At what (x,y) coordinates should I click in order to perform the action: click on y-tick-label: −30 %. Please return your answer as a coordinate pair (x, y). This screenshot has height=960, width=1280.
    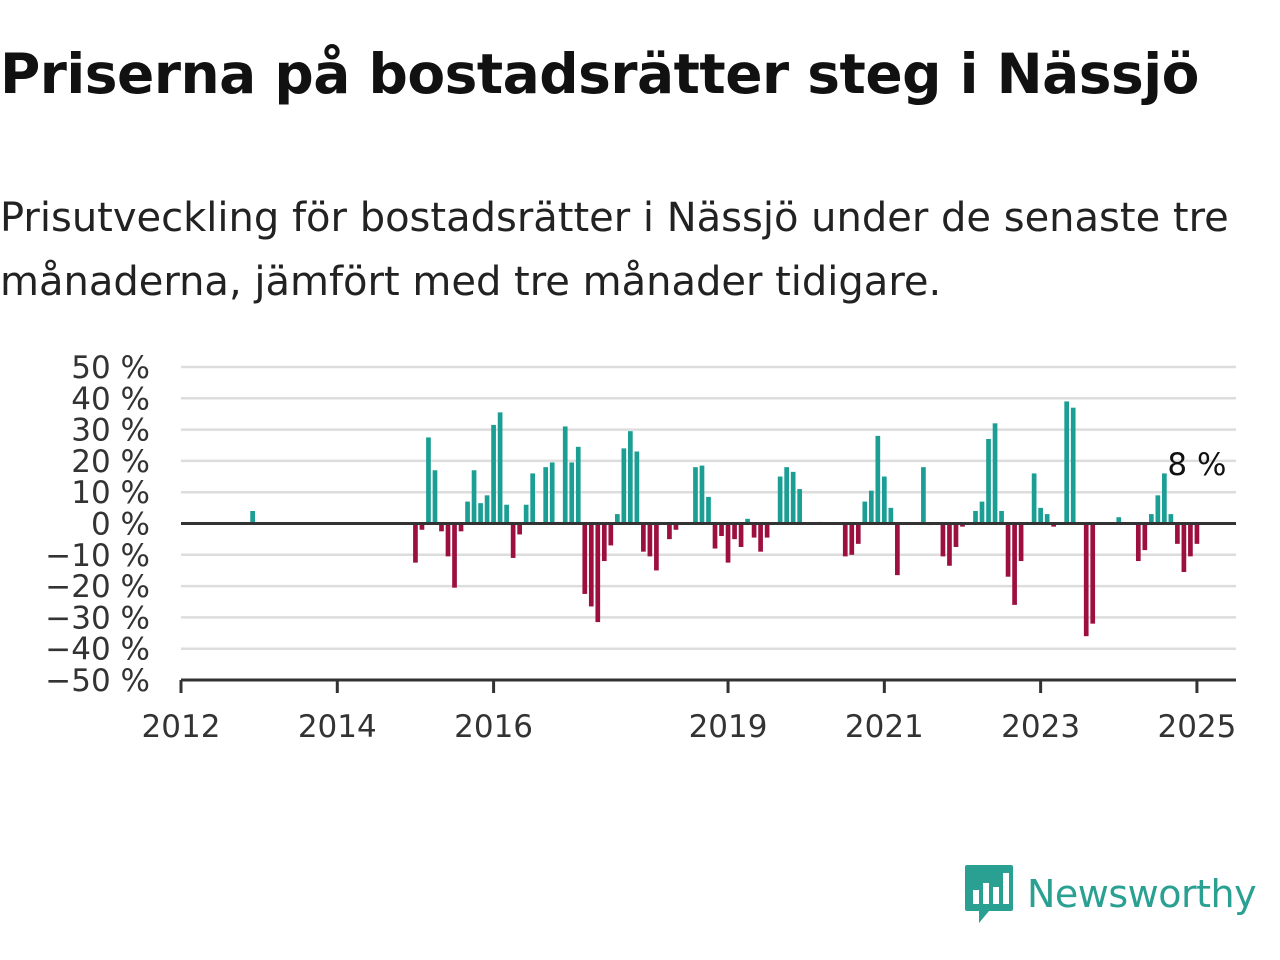
    Looking at the image, I should click on (97, 618).